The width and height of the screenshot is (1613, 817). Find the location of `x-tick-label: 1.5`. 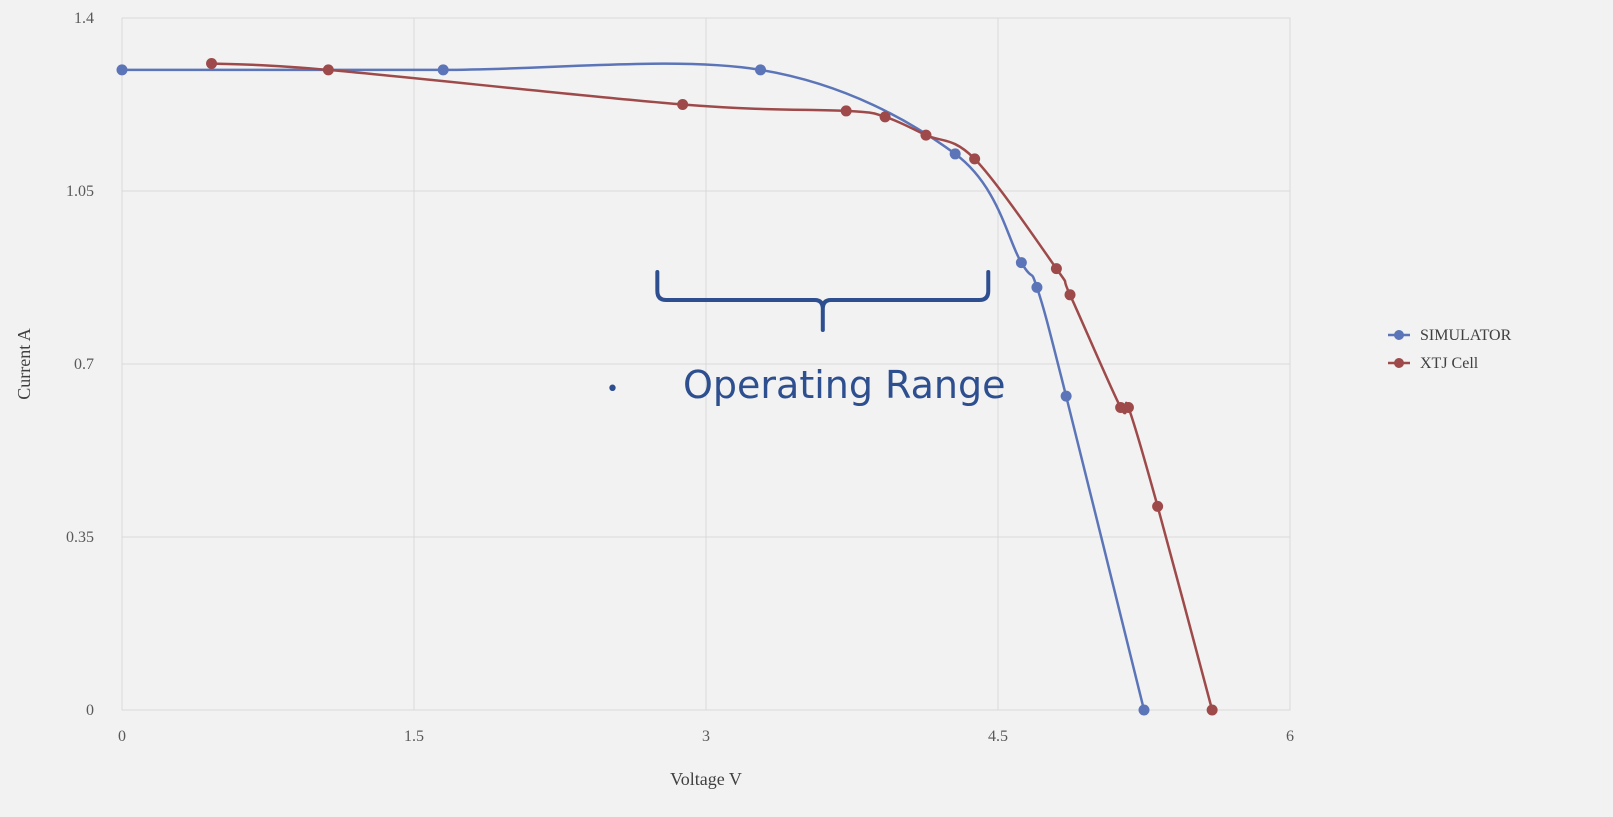

x-tick-label: 1.5 is located at coordinates (414, 736).